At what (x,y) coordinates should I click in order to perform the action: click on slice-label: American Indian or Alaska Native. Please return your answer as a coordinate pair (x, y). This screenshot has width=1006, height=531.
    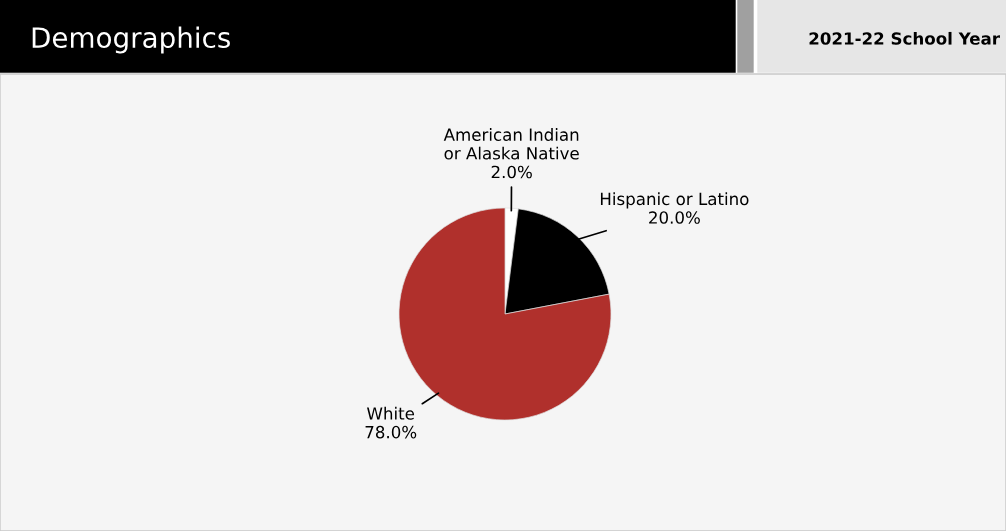
    Looking at the image, I should click on (511, 144).